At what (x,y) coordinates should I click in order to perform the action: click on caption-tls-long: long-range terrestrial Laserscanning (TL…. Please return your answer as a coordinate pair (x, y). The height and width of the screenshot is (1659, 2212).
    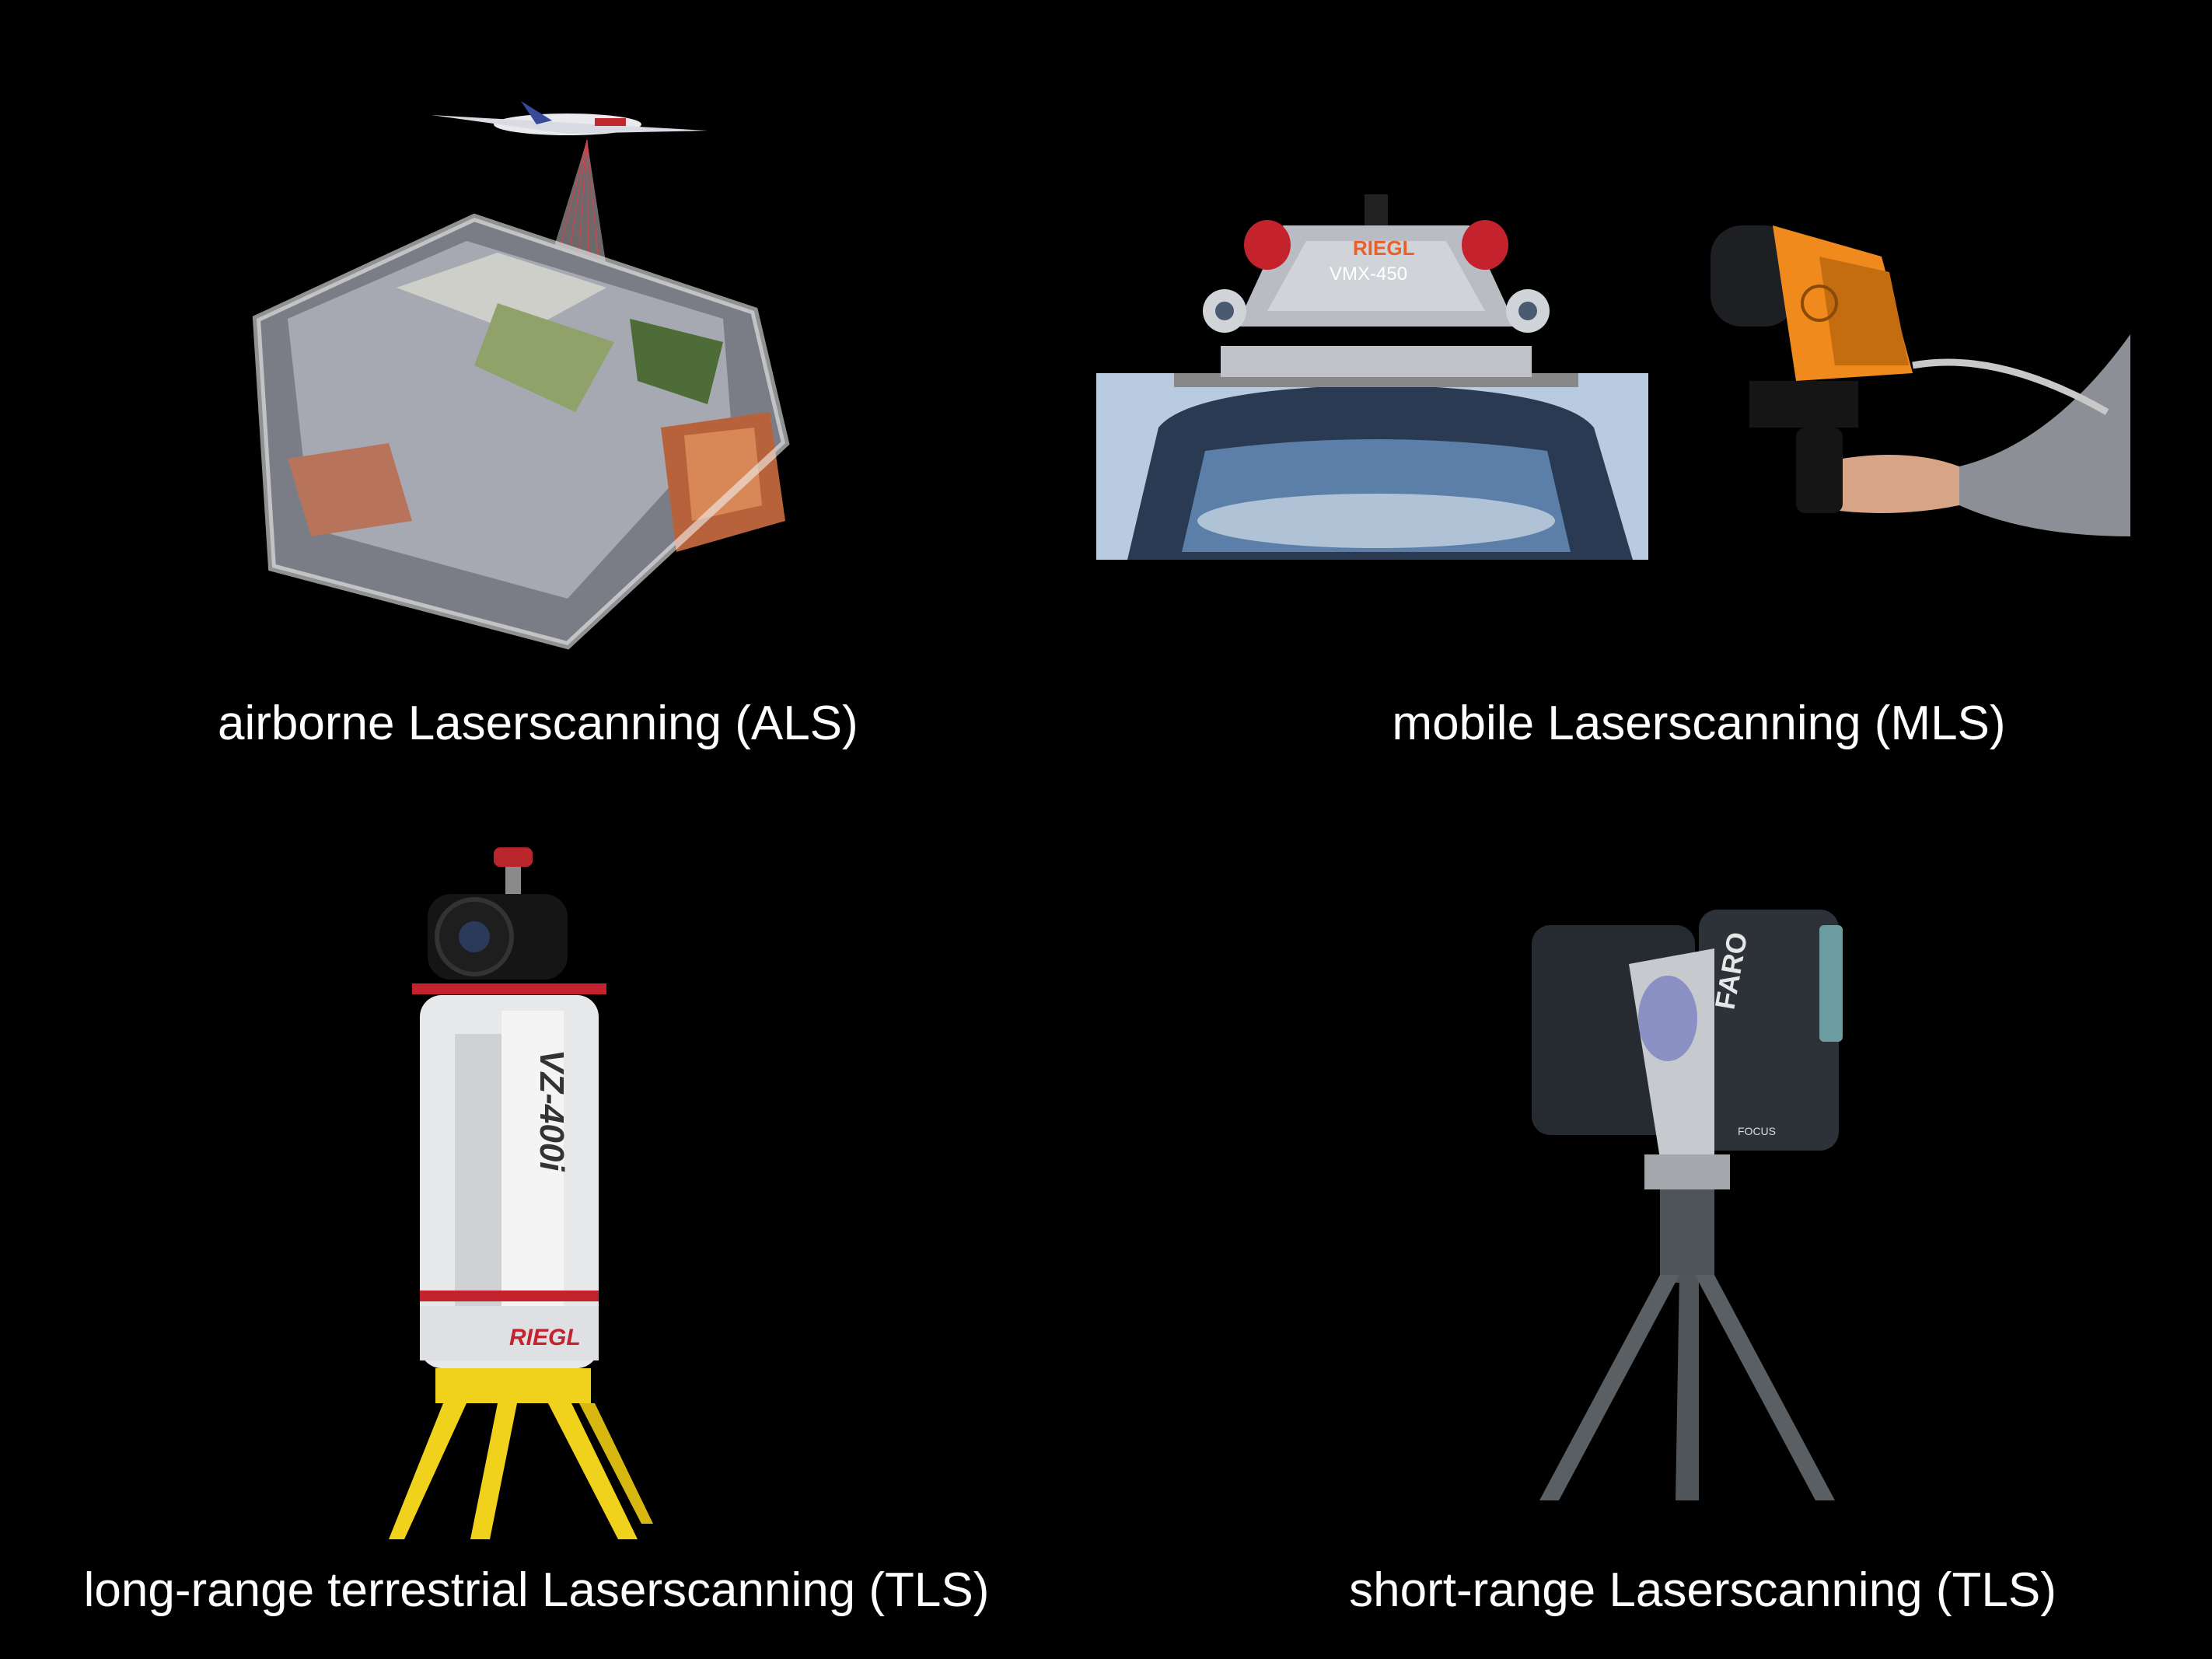
    Looking at the image, I should click on (536, 1590).